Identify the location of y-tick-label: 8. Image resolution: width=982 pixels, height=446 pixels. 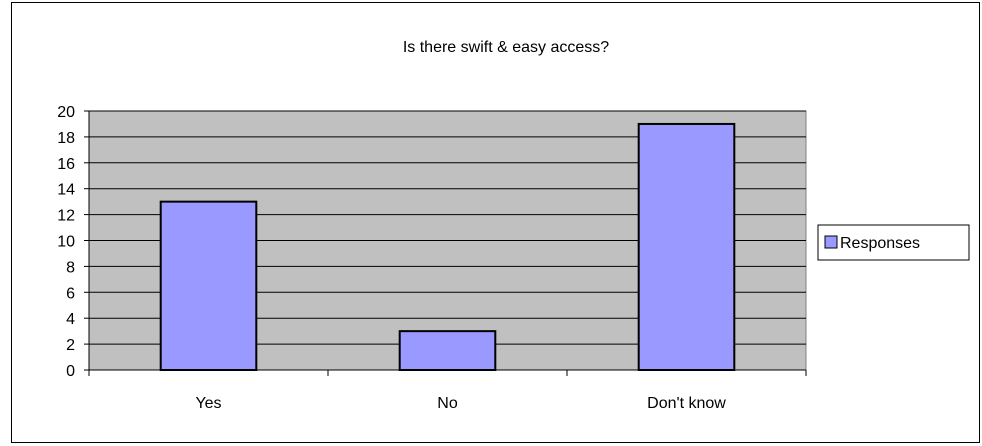
(70, 267).